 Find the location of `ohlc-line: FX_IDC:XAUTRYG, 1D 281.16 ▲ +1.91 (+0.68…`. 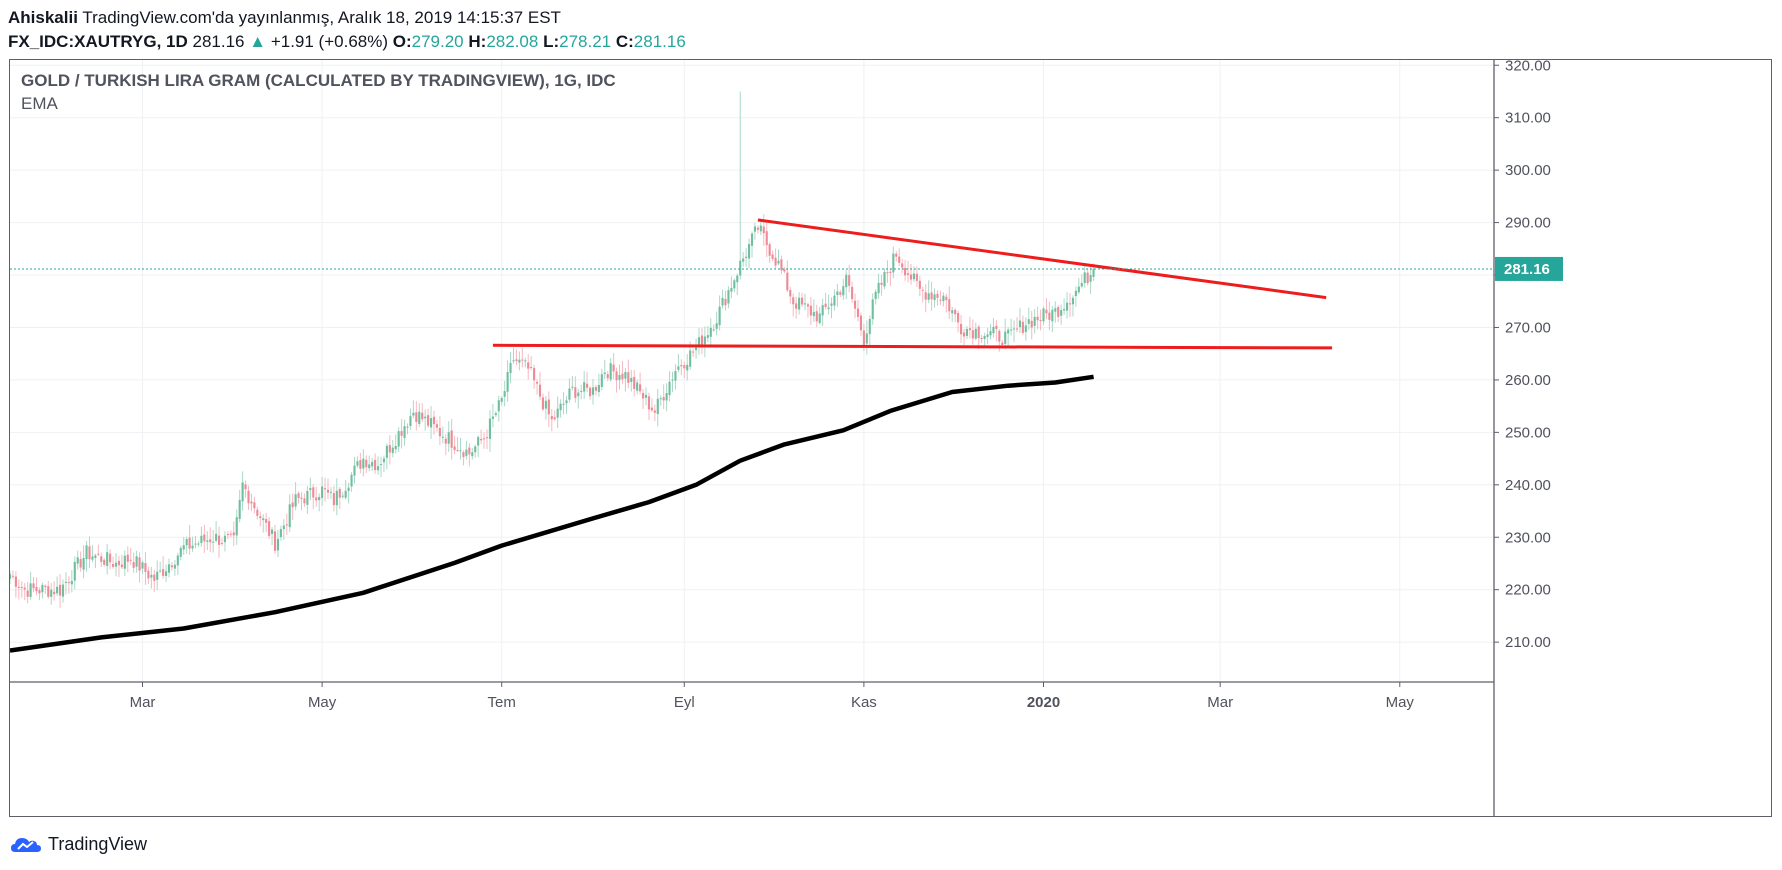

ohlc-line: FX_IDC:XAUTRYG, 1D 281.16 ▲ +1.91 (+0.68… is located at coordinates (888, 42).